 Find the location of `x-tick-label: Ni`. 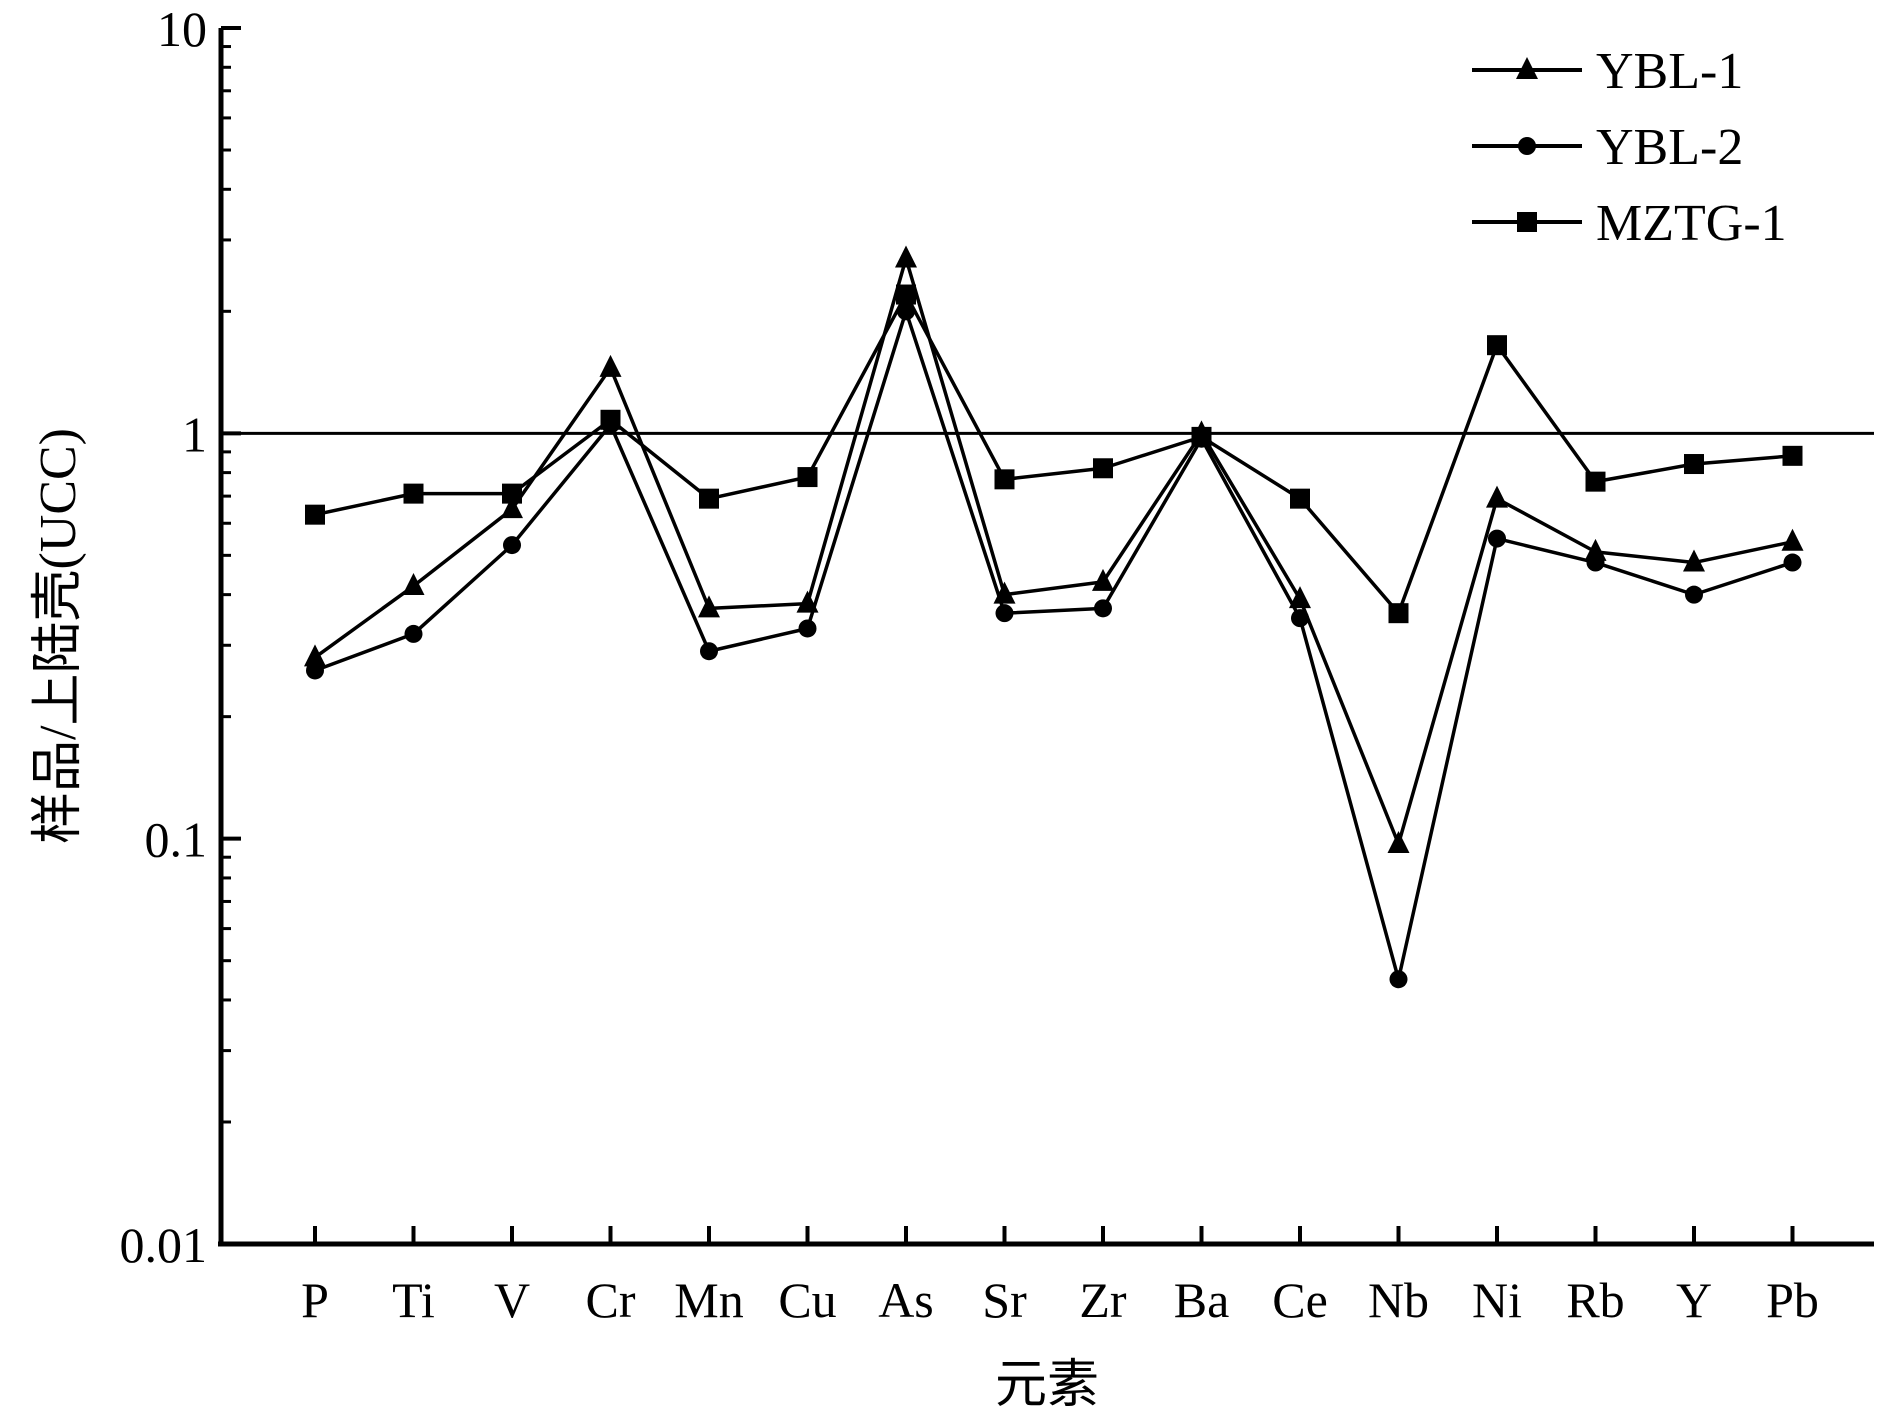

x-tick-label: Ni is located at coordinates (1497, 1300).